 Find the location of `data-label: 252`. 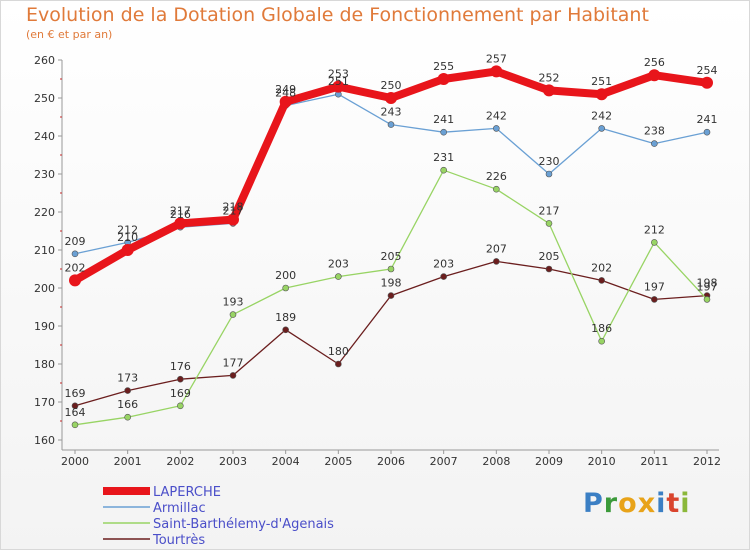

data-label: 252 is located at coordinates (549, 77).